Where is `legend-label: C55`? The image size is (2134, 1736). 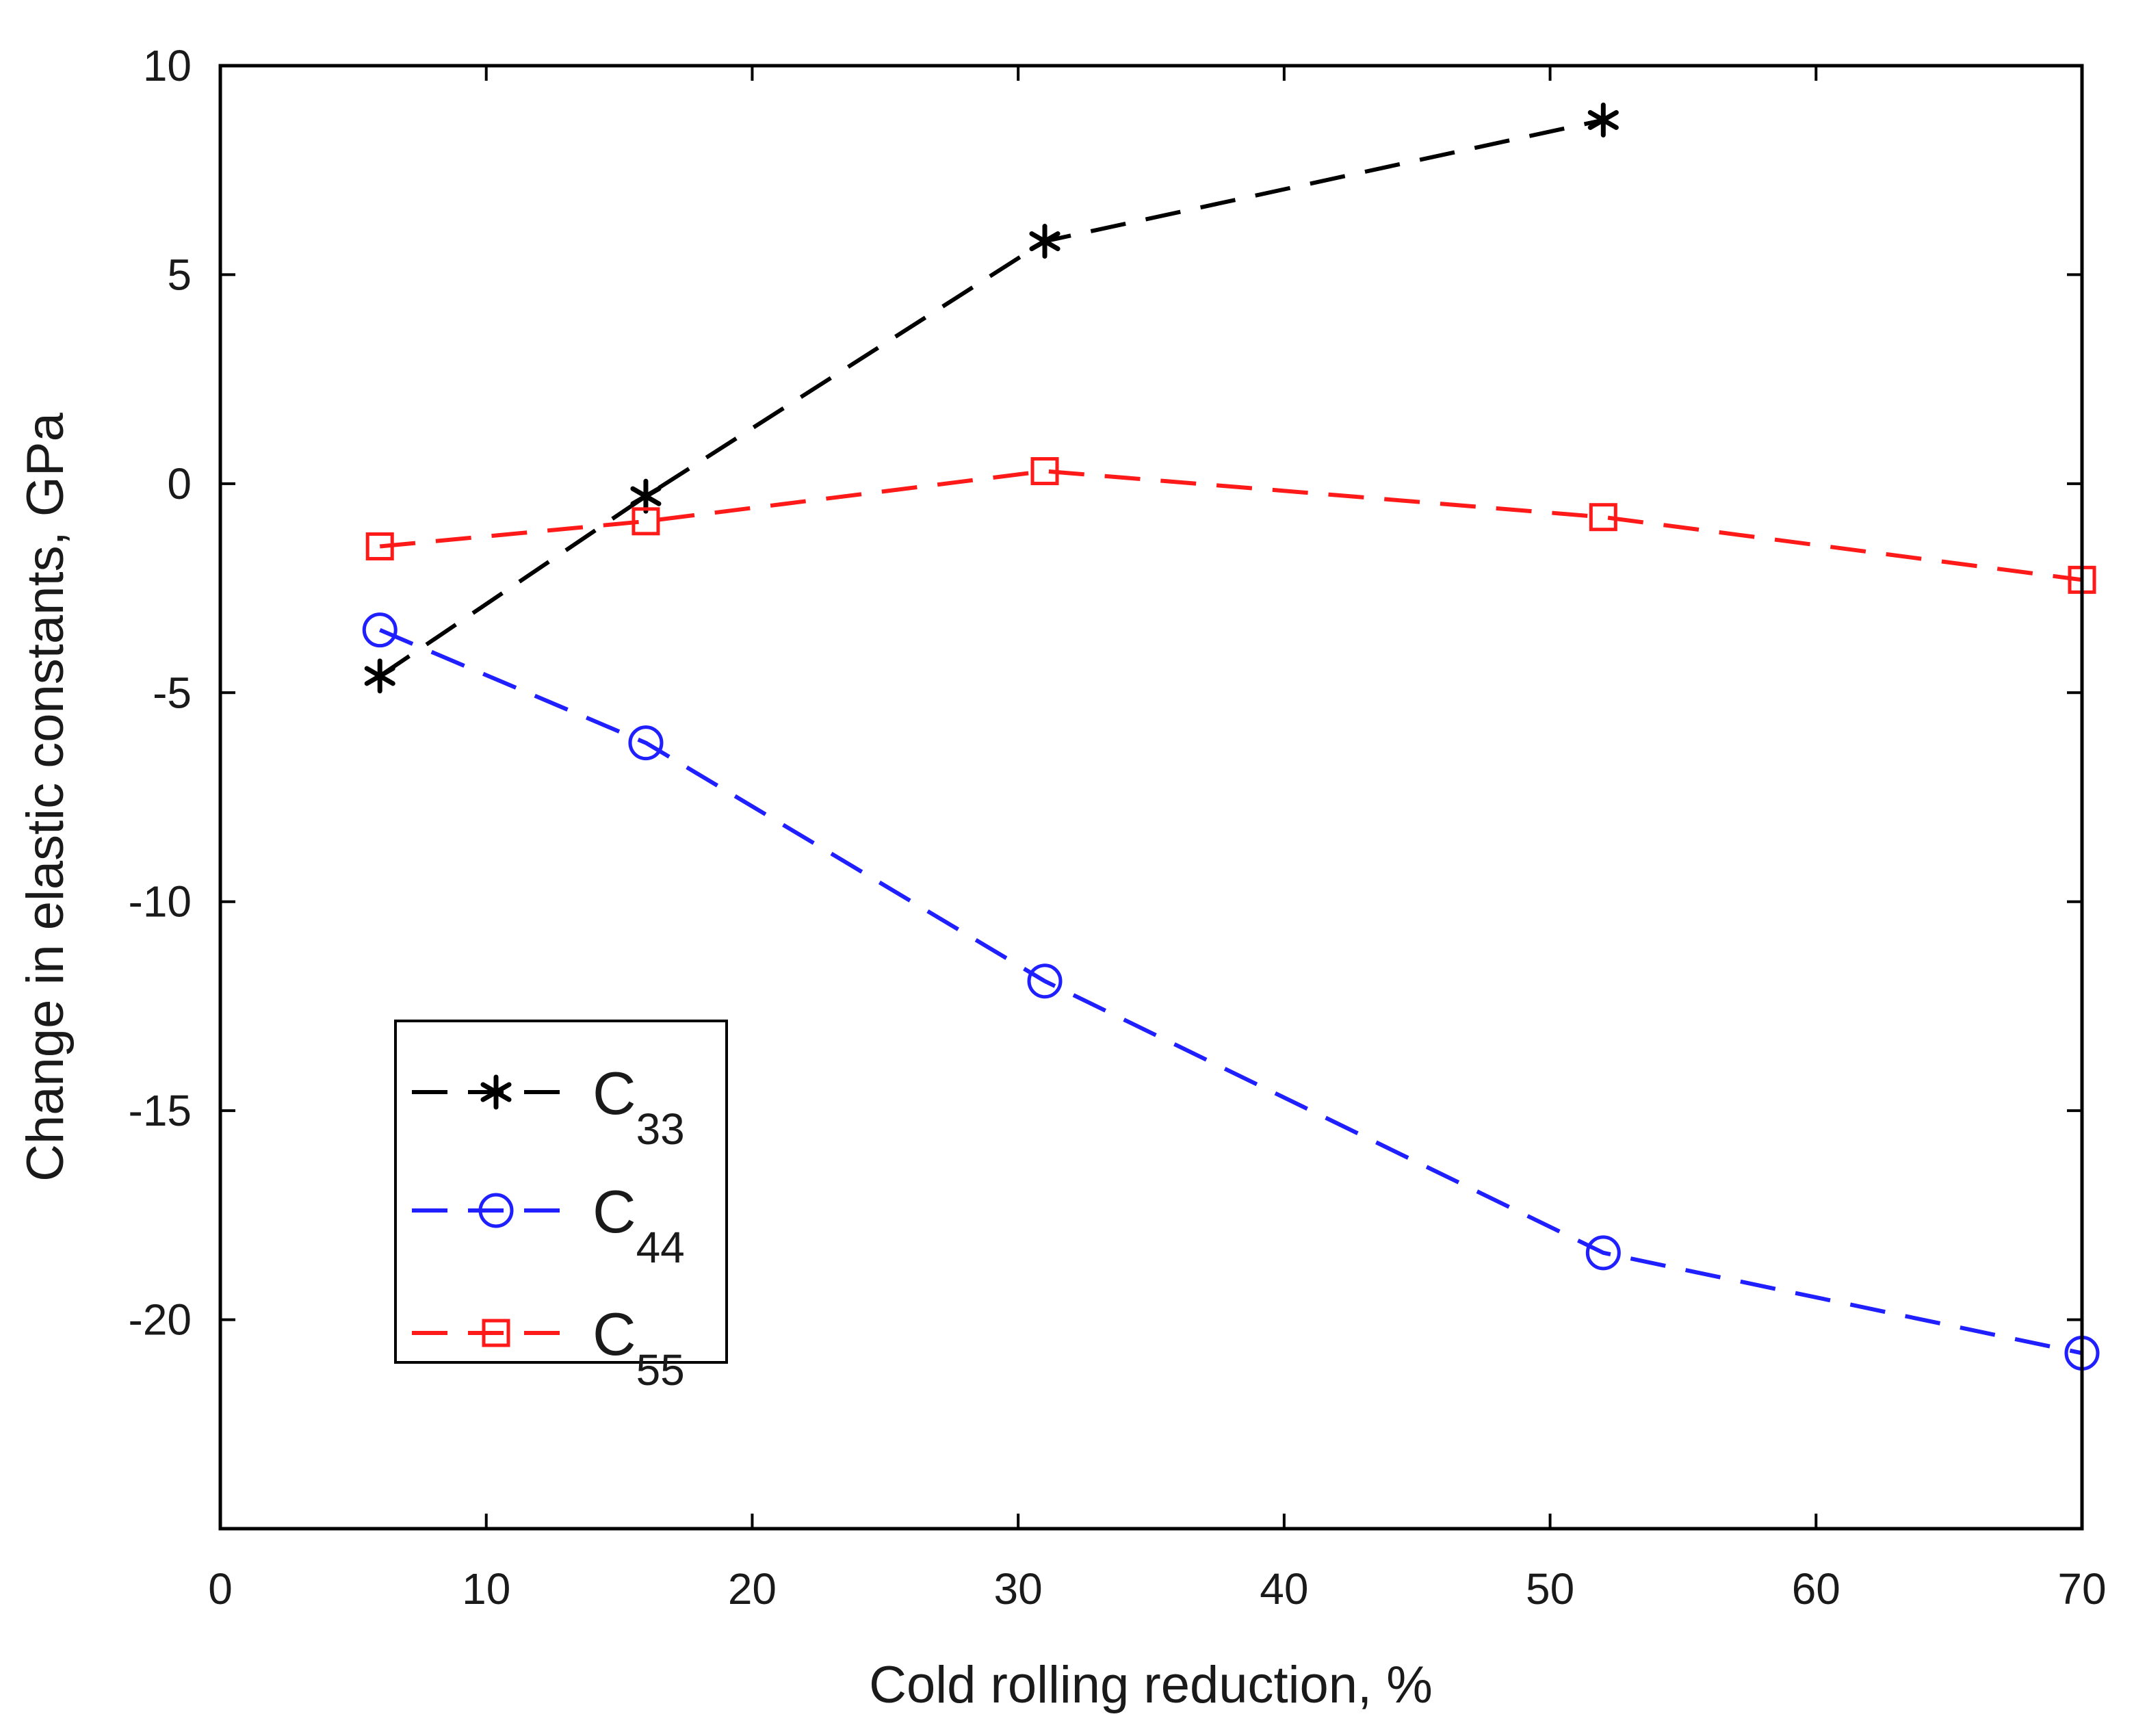
legend-label: C55 is located at coordinates (639, 1347).